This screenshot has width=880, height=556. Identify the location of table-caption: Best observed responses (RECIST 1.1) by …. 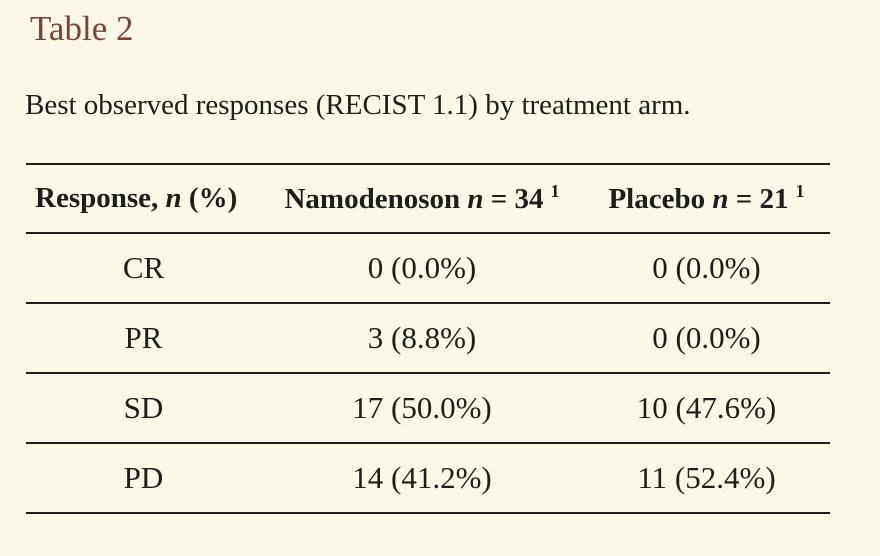
(358, 105).